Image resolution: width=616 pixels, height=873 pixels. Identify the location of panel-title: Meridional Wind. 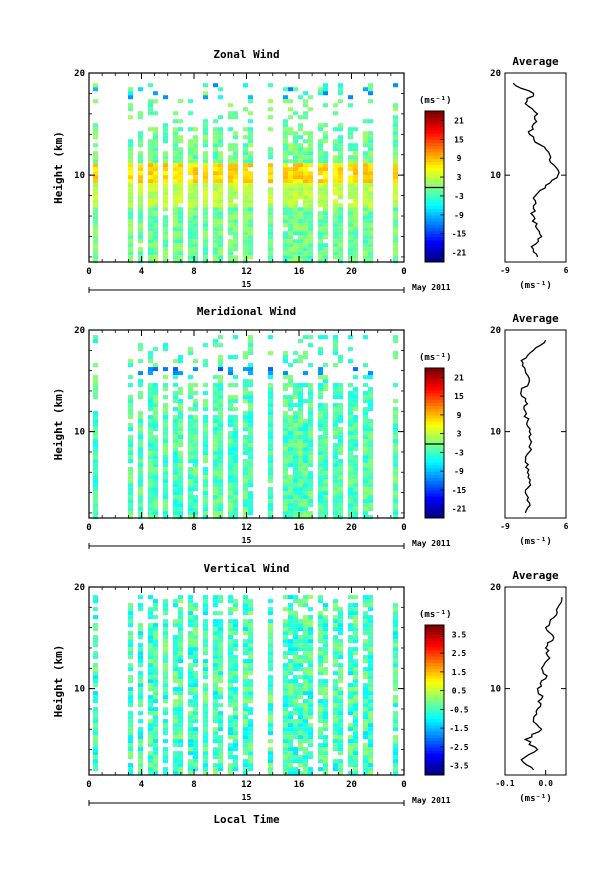
(246, 311).